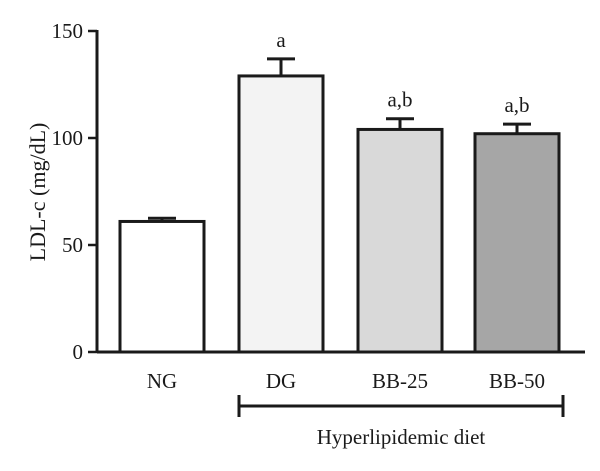  Describe the element at coordinates (162, 381) in the screenshot. I see `x-tick-label-ng: NG` at that location.